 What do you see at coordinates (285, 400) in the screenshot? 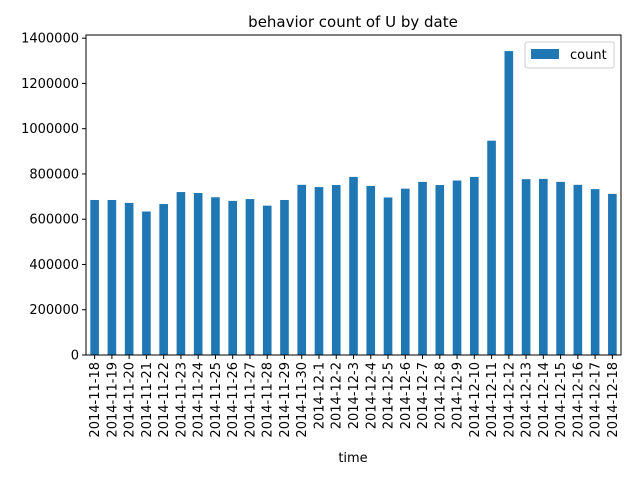
I see `x-tick-label: 2014-11-29` at bounding box center [285, 400].